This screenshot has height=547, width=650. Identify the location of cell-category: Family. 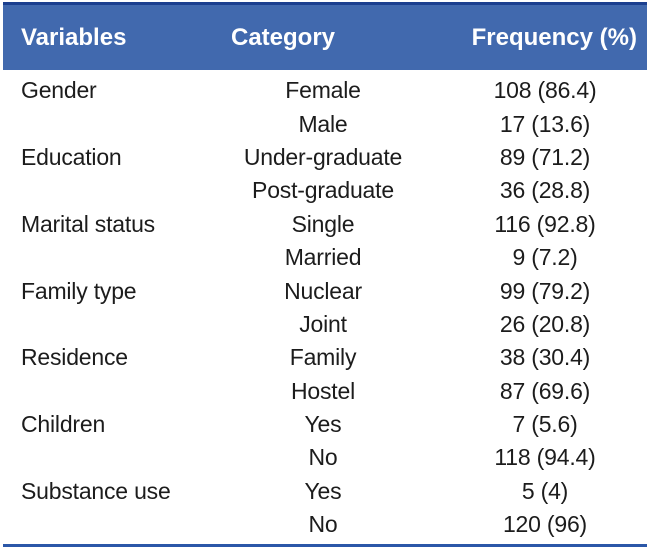
(323, 357).